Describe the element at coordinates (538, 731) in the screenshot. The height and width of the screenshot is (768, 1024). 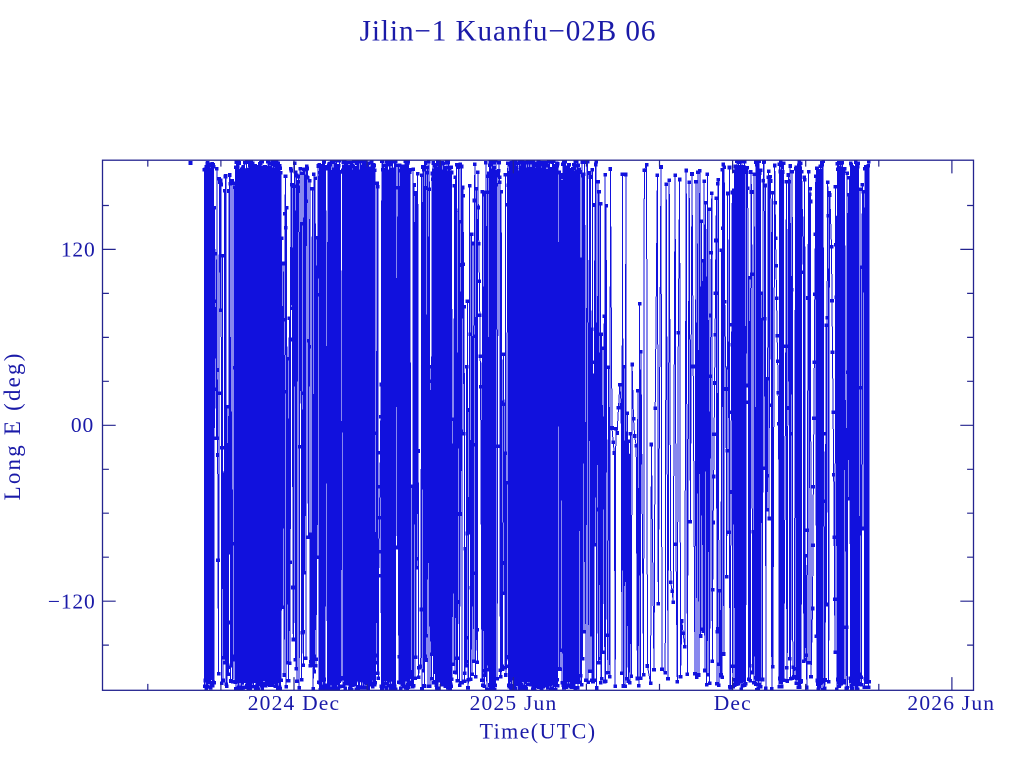
I see `svg-text: Time(UTC)` at that location.